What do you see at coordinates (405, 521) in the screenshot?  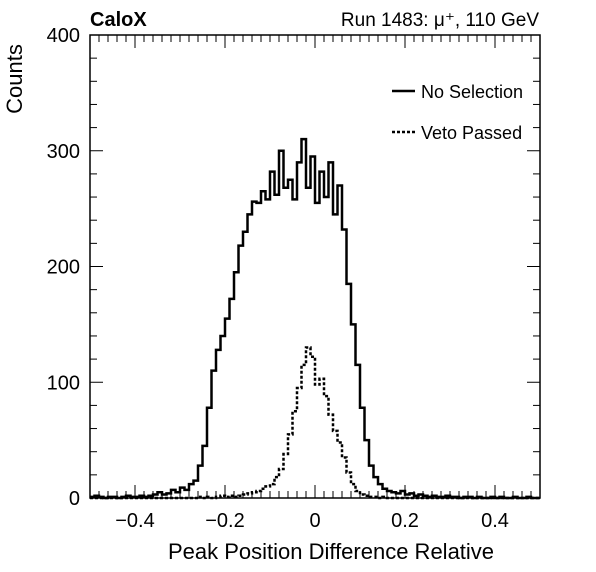 I see `x-tick-label: 0.2` at bounding box center [405, 521].